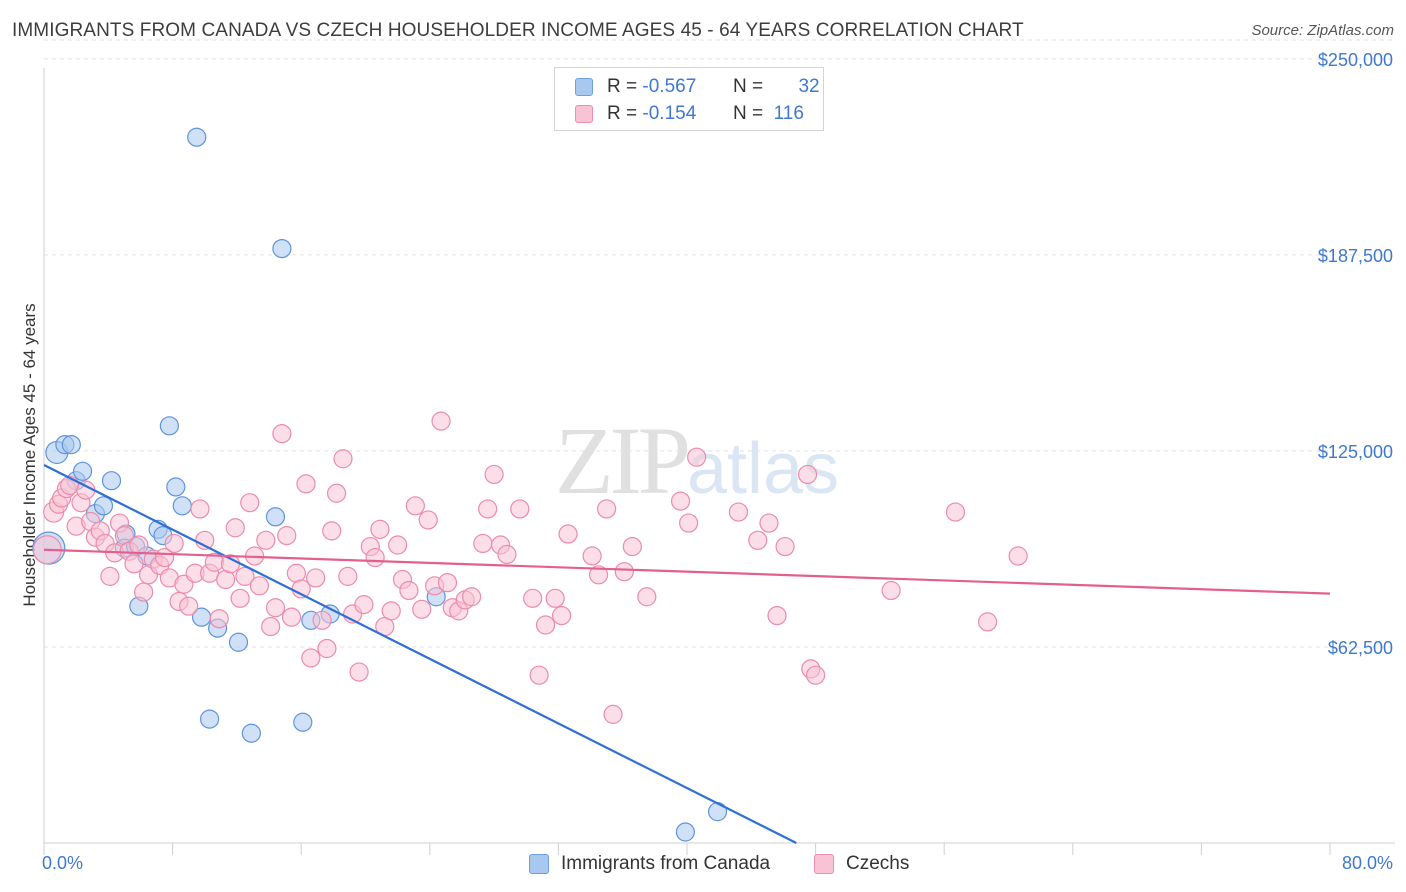 This screenshot has width=1406, height=892. Describe the element at coordinates (809, 86) in the screenshot. I see `legend-n-value: 32` at that location.